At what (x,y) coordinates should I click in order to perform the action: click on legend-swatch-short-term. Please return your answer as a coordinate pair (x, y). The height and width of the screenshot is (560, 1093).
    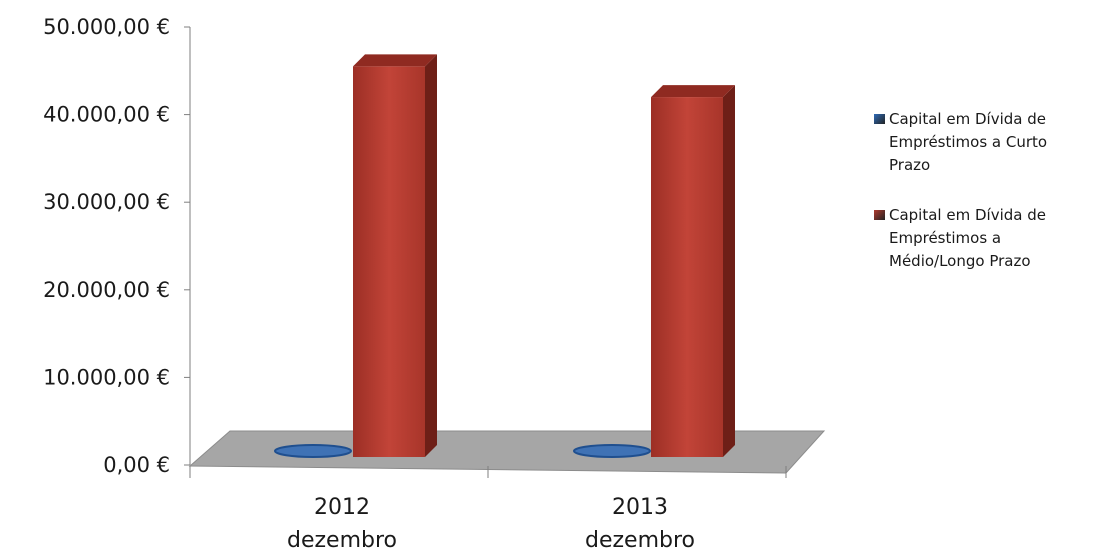
    Looking at the image, I should click on (879, 119).